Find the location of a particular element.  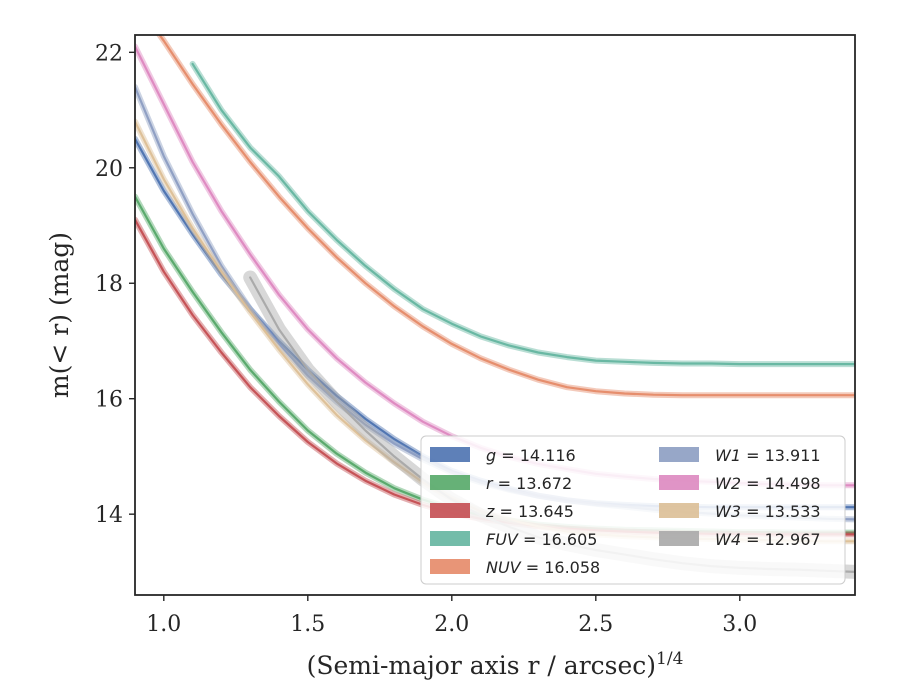

legend-label-fuv: FUV = 16.605 is located at coordinates (541, 539).